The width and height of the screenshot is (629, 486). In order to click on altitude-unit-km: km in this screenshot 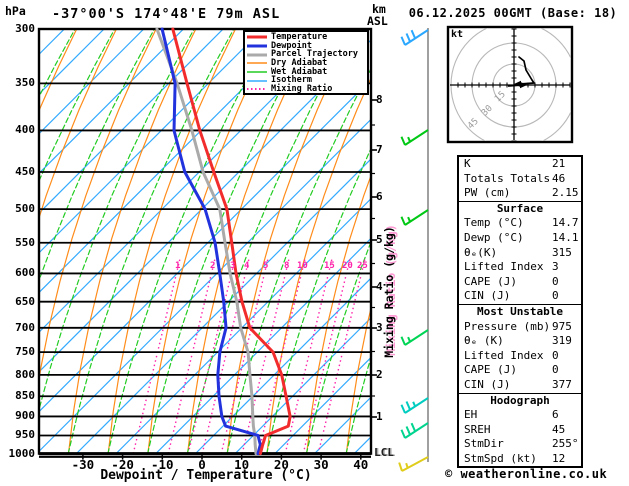, I will do `click(379, 9)`.